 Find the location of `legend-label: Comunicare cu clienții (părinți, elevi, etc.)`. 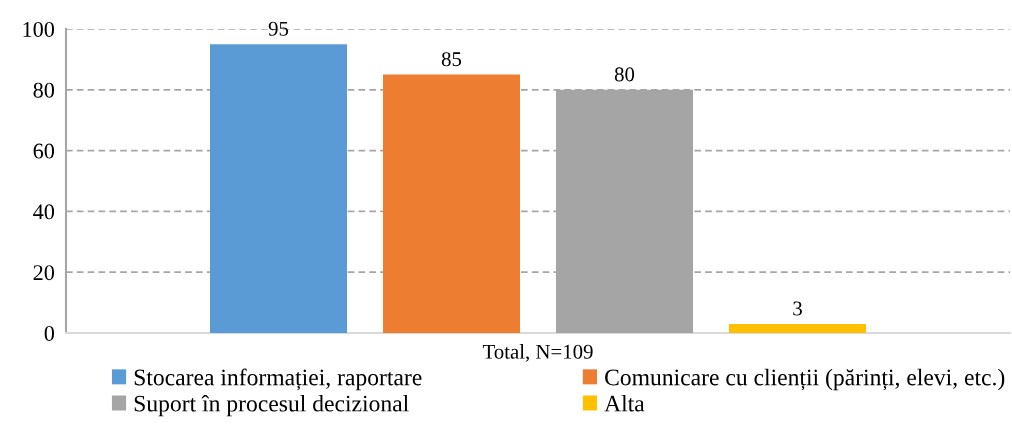

legend-label: Comunicare cu clienții (părinți, elevi, etc.) is located at coordinates (805, 379).